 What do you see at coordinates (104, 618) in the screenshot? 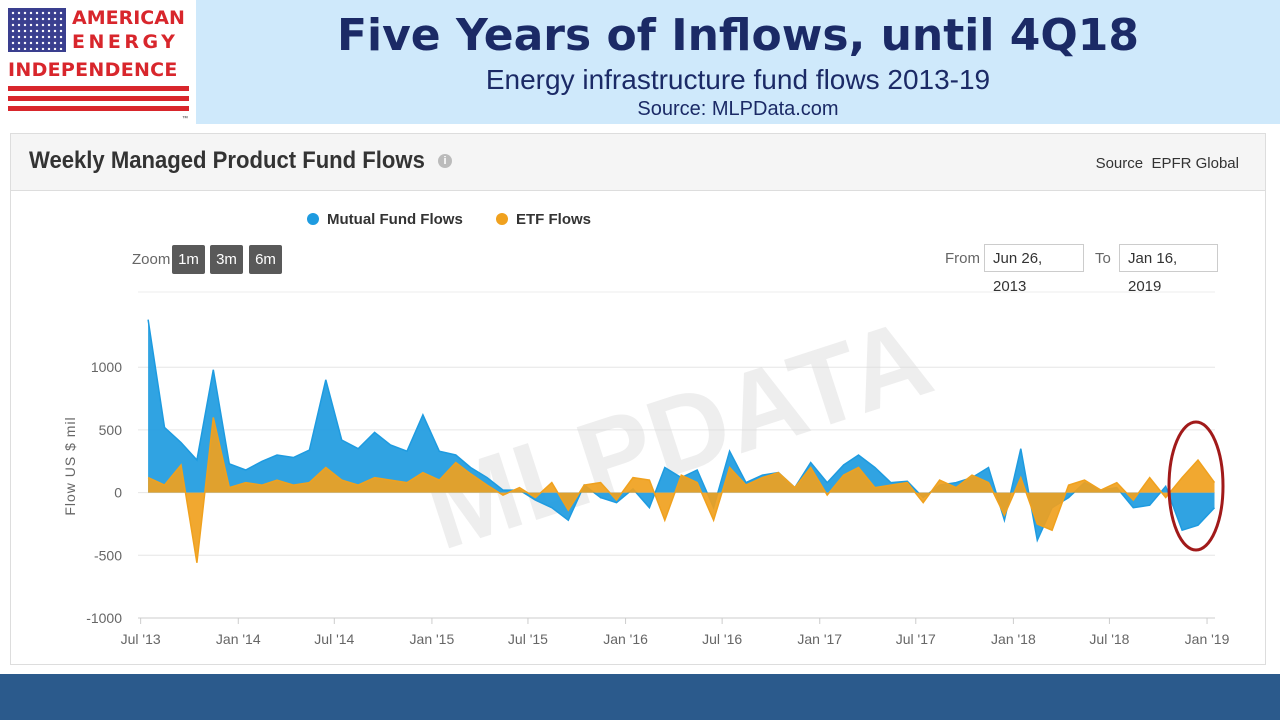
I see `y-tick-label: -1000` at bounding box center [104, 618].